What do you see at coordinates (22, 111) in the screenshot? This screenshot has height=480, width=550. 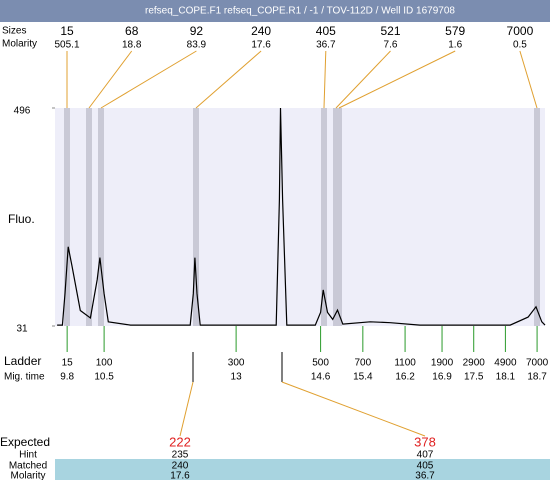 I see `y-tick-label: 496` at bounding box center [22, 111].